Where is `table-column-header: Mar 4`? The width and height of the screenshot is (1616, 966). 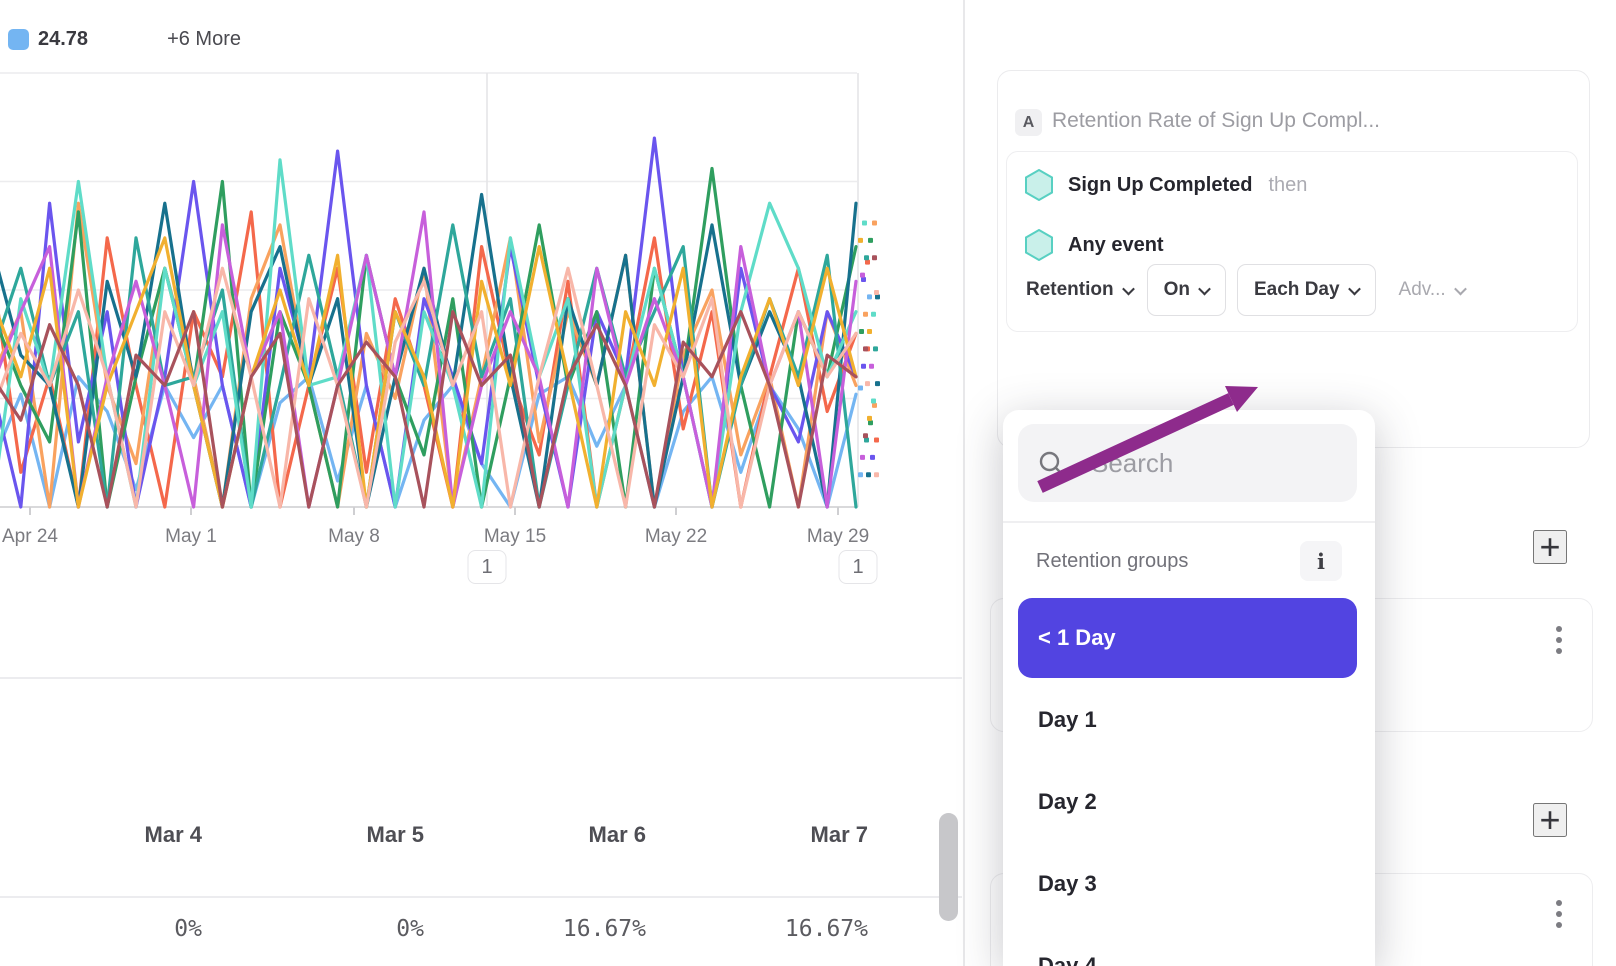
table-column-header: Mar 4 is located at coordinates (173, 834).